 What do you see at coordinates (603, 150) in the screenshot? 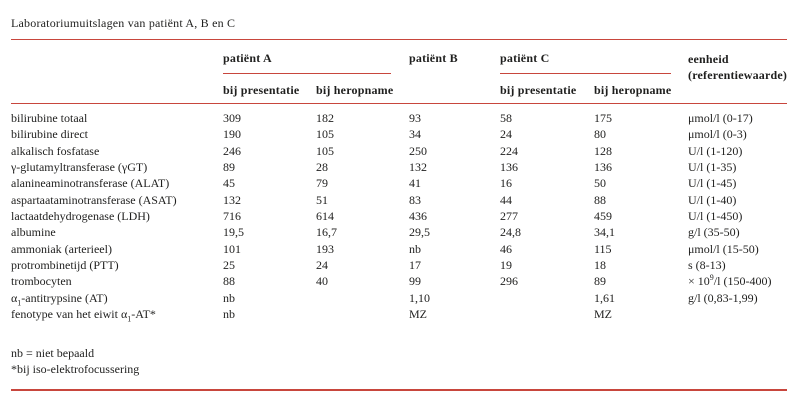
I see `value-c-heropname: 128` at bounding box center [603, 150].